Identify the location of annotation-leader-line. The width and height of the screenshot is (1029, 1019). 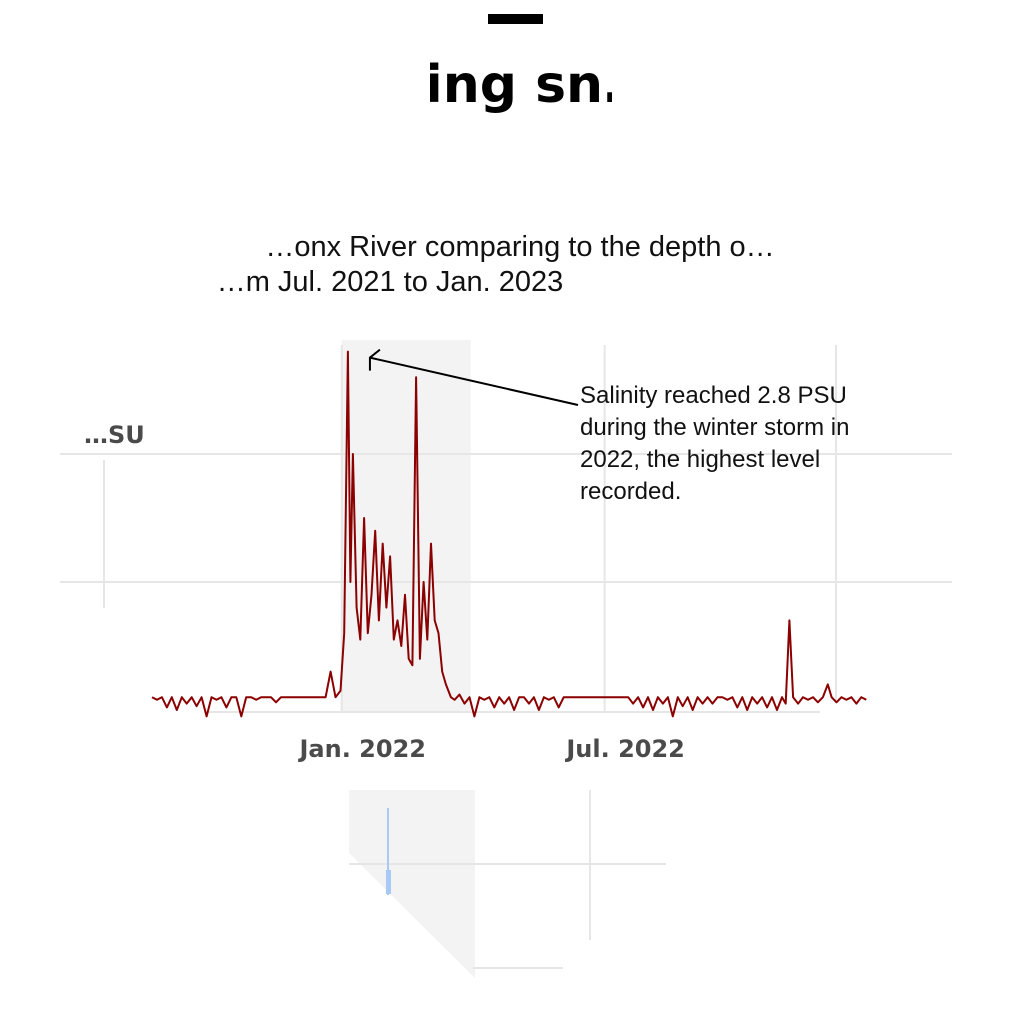
(474, 381).